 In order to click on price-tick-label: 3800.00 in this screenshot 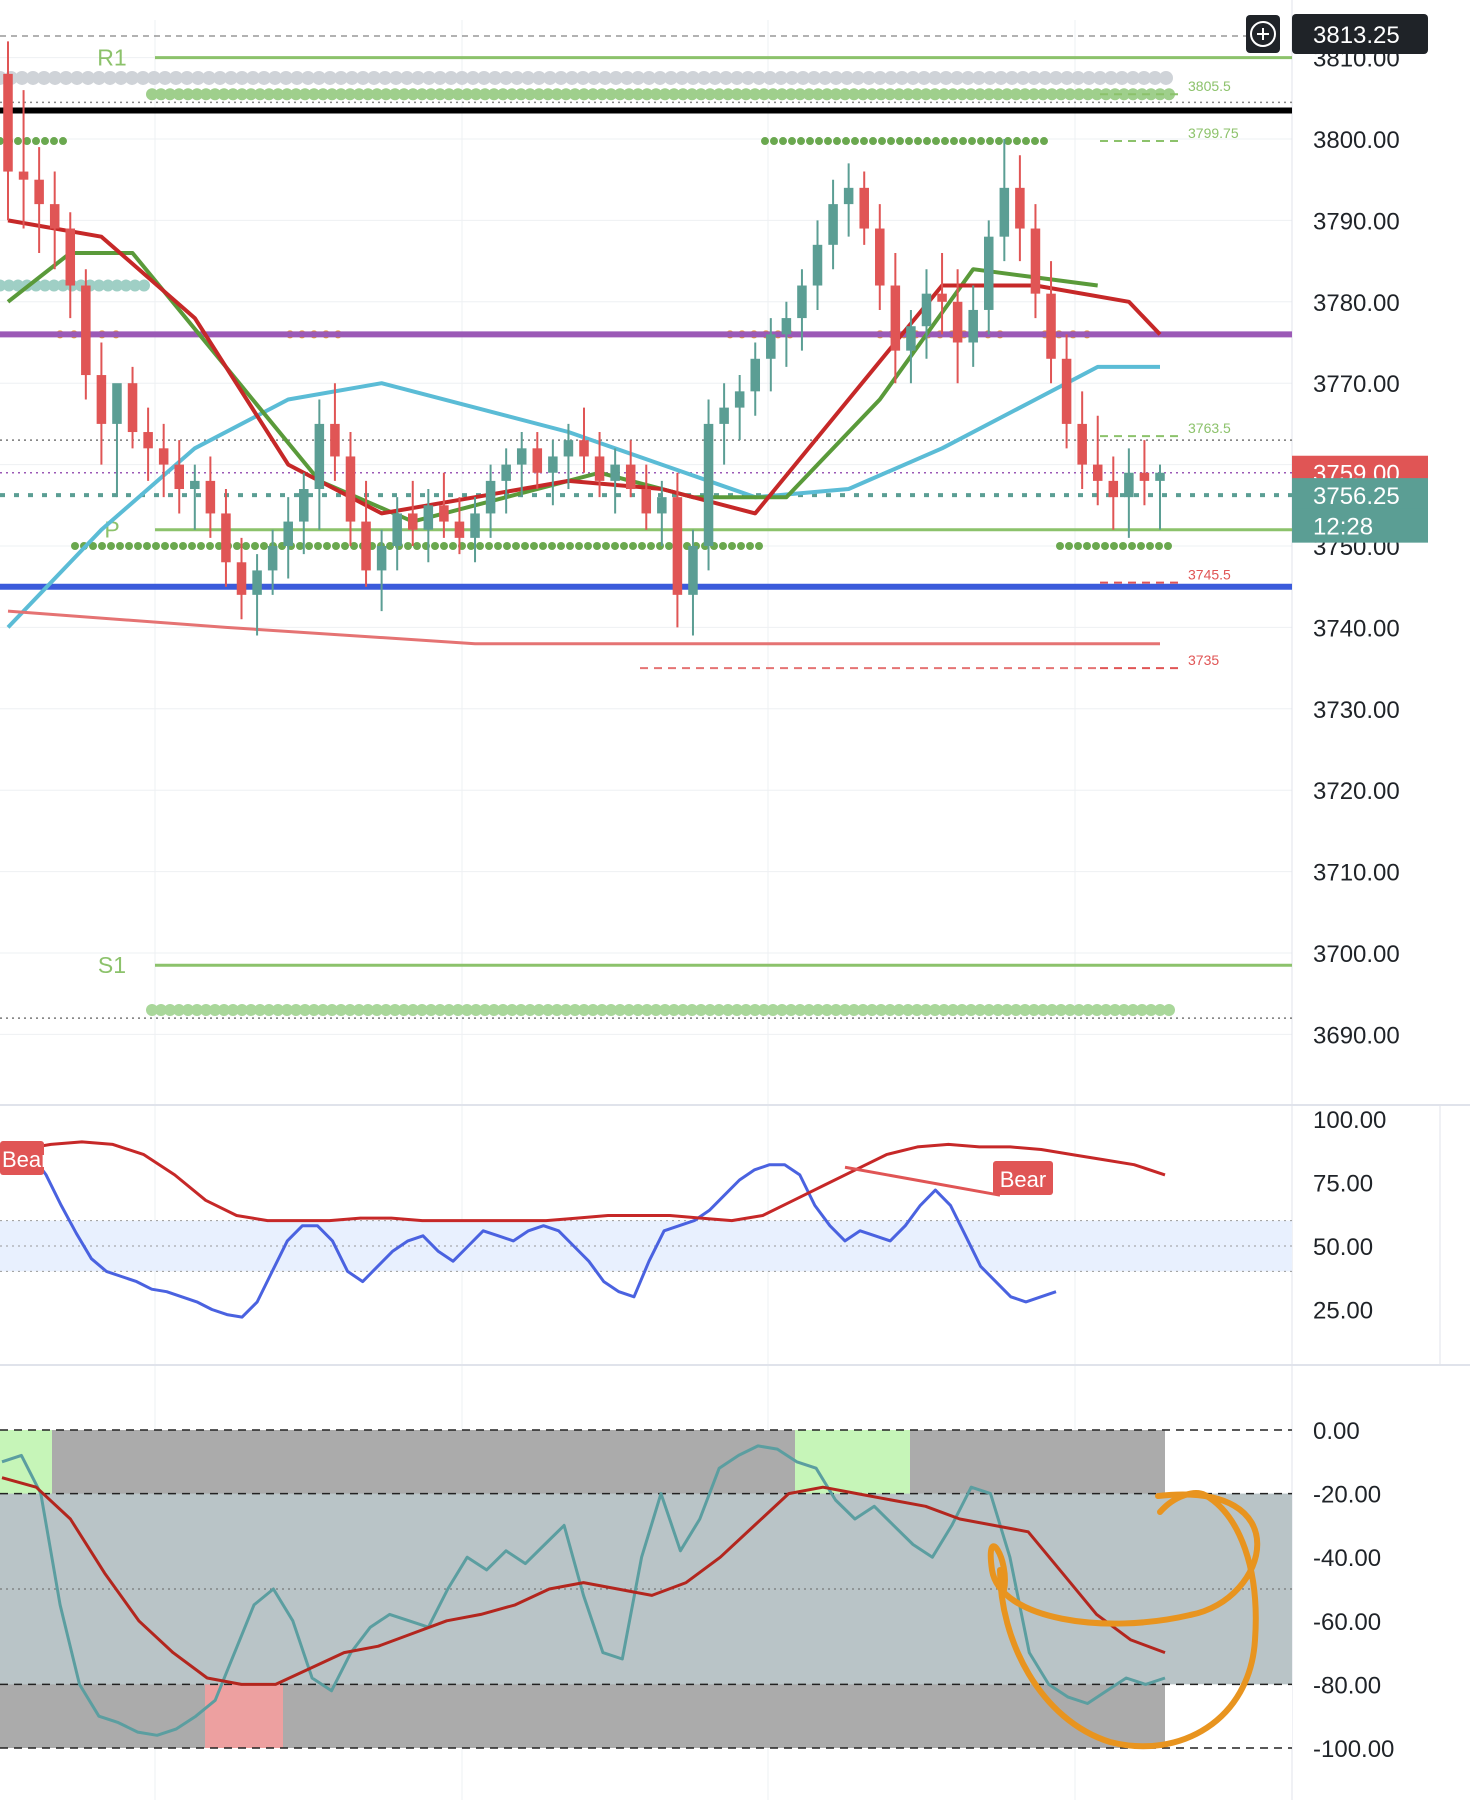, I will do `click(1356, 140)`.